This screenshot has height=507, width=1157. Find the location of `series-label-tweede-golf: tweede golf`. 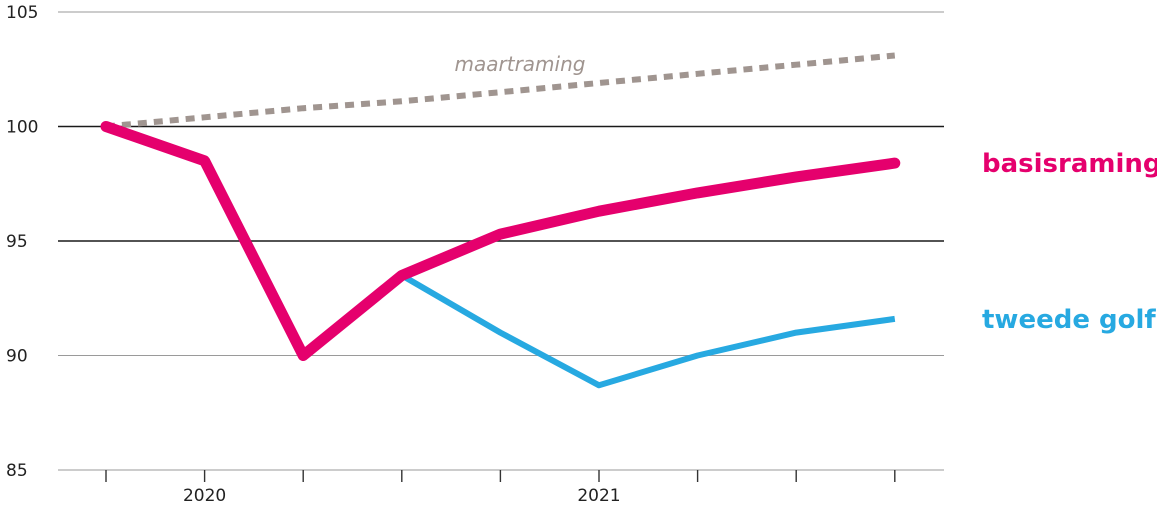

series-label-tweede-golf: tweede golf is located at coordinates (1069, 320).